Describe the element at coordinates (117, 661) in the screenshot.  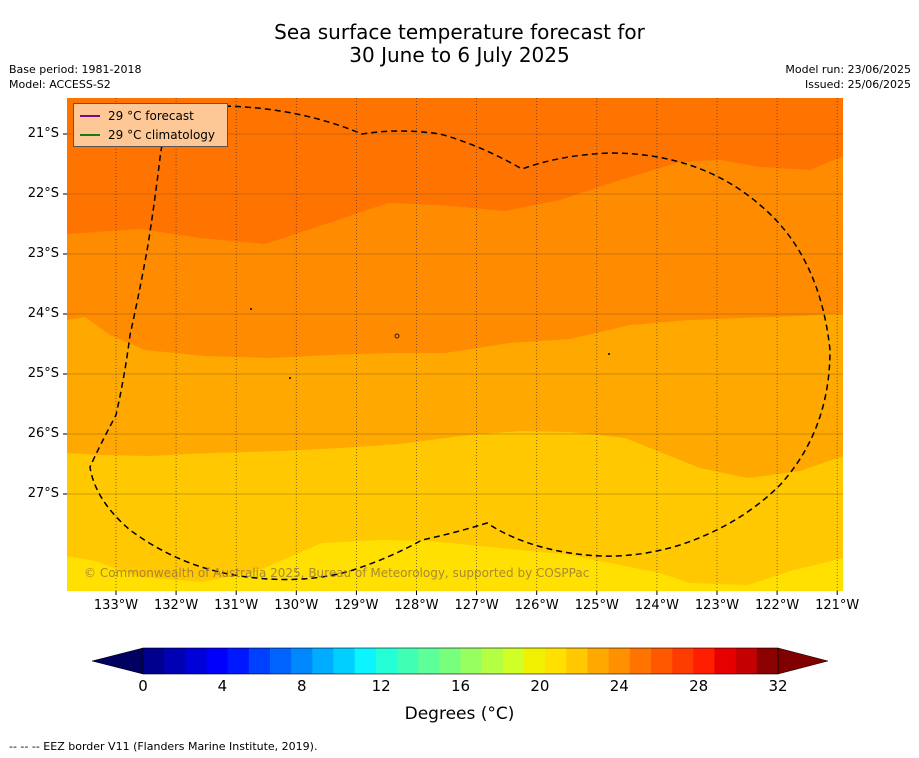
I see `colorbar-low-extension` at that location.